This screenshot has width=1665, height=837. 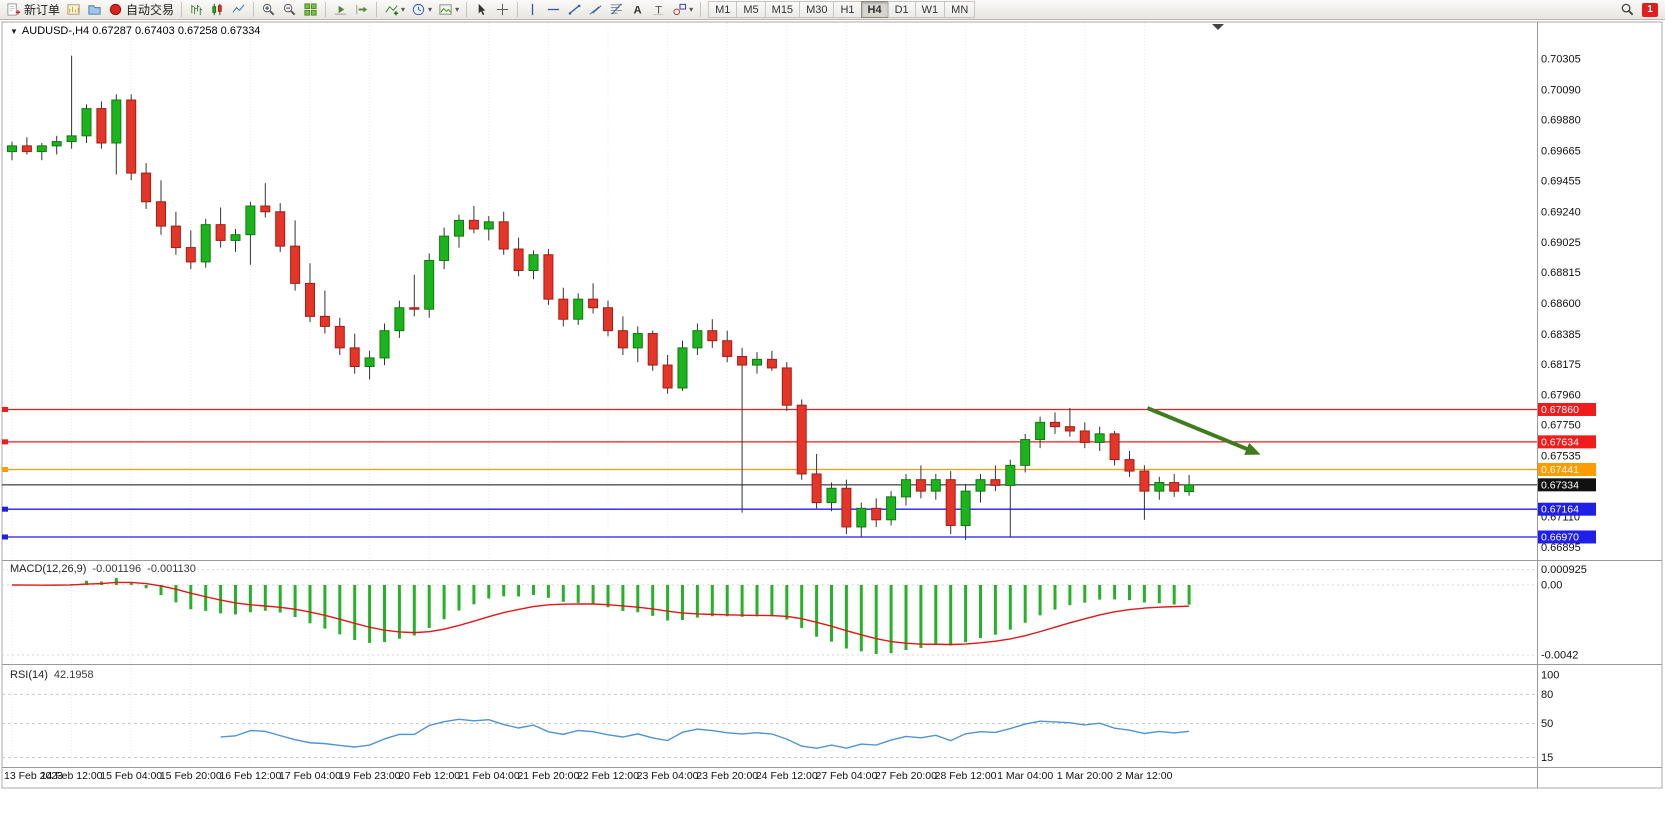 What do you see at coordinates (1561, 90) in the screenshot?
I see `price-axis-label: 0.70090` at bounding box center [1561, 90].